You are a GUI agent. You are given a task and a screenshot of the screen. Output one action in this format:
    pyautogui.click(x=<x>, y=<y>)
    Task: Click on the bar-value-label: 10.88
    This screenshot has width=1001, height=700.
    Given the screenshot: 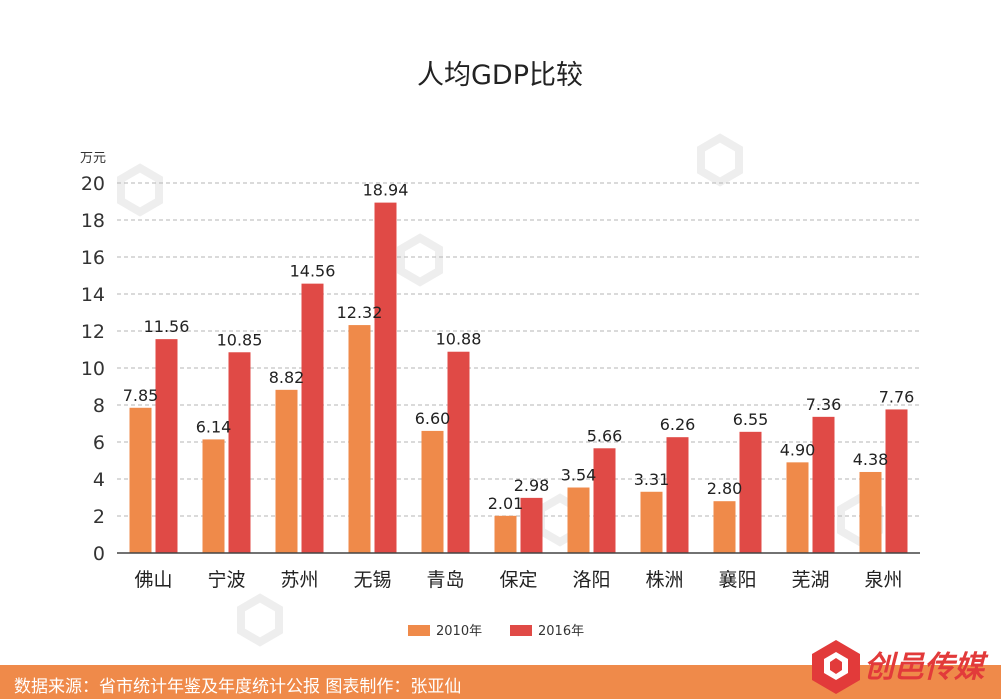 What is the action you would take?
    pyautogui.click(x=459, y=339)
    